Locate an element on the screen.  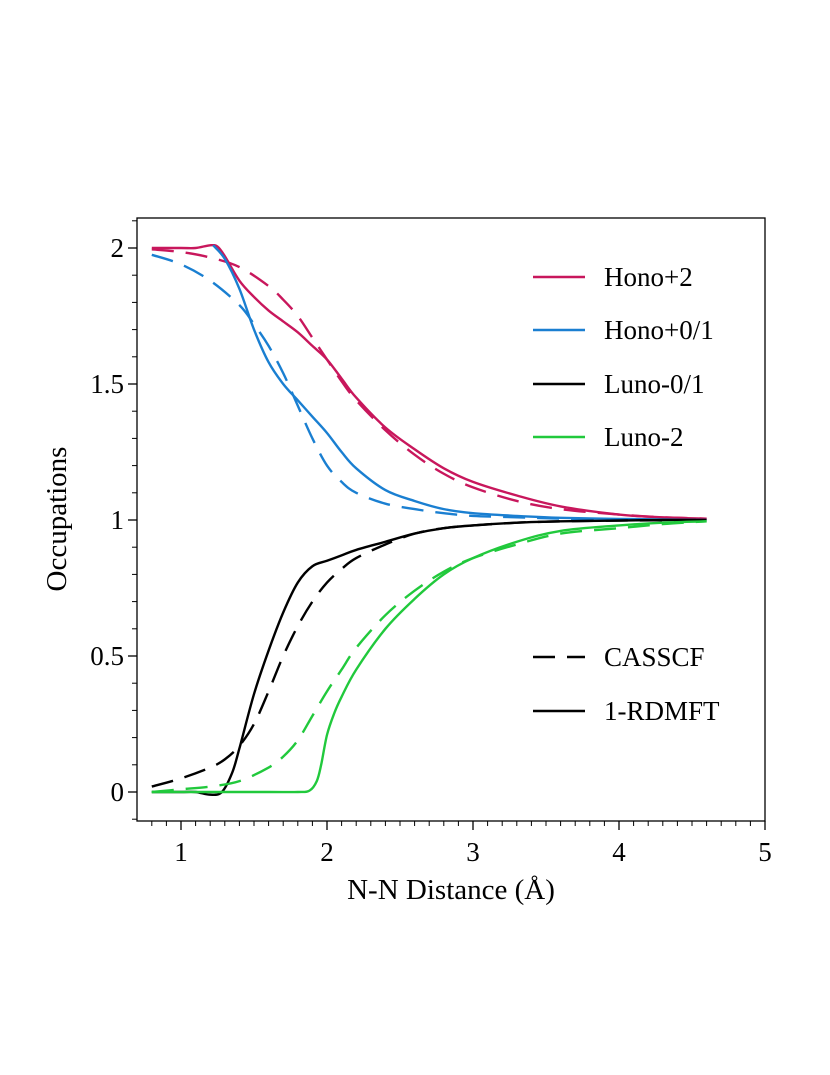
legend-label: Luno-0/1 is located at coordinates (654, 384).